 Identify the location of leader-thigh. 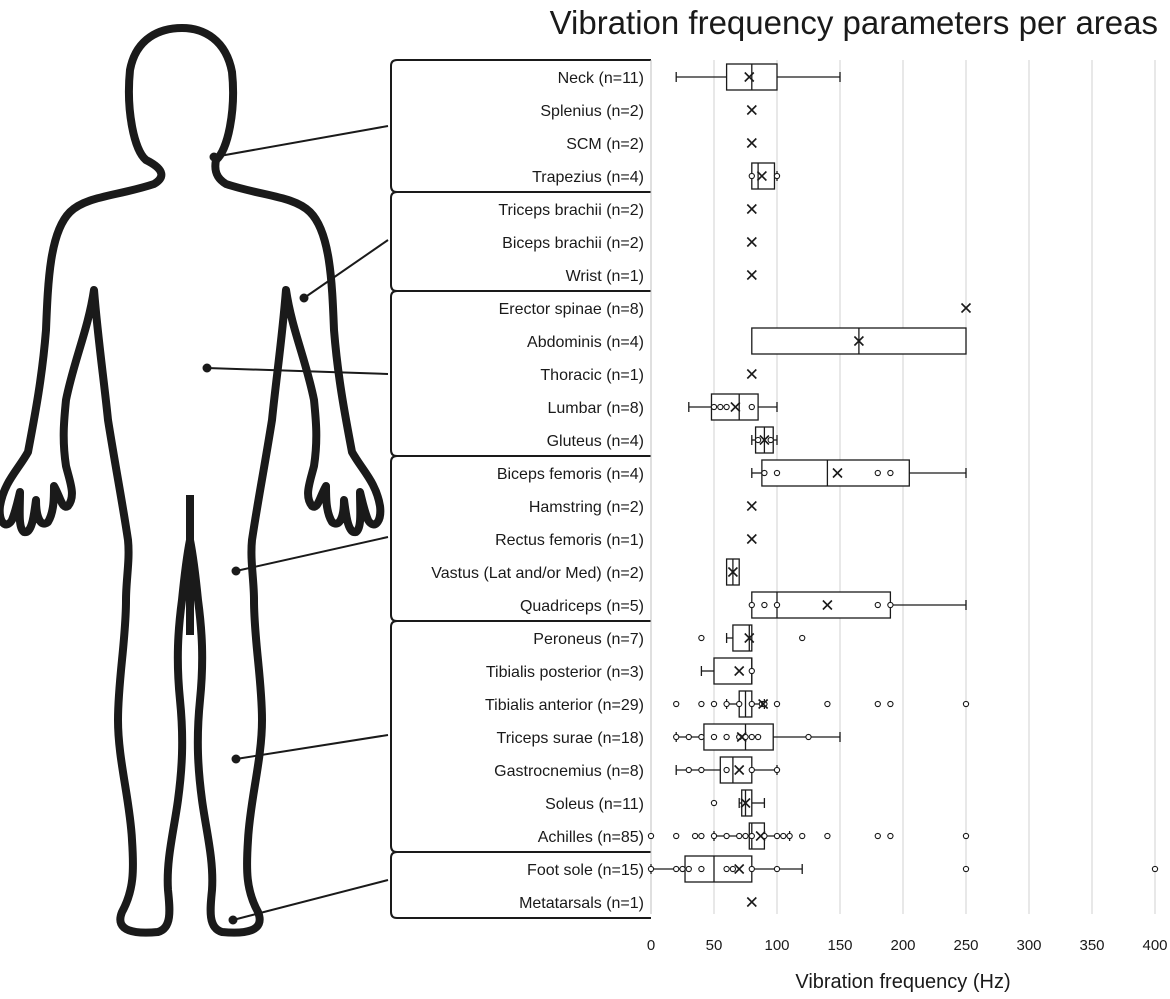
(312, 554).